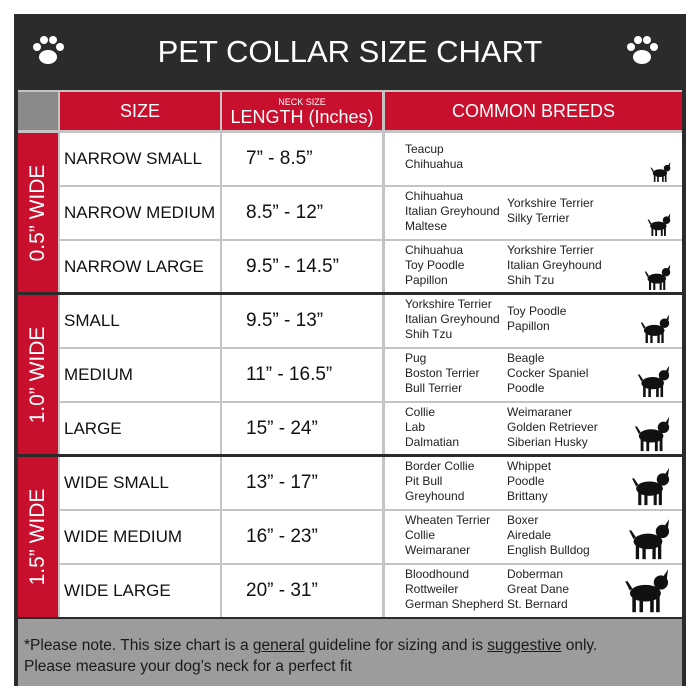 This screenshot has width=700, height=700. I want to click on length-cell: 15” - 24”, so click(302, 429).